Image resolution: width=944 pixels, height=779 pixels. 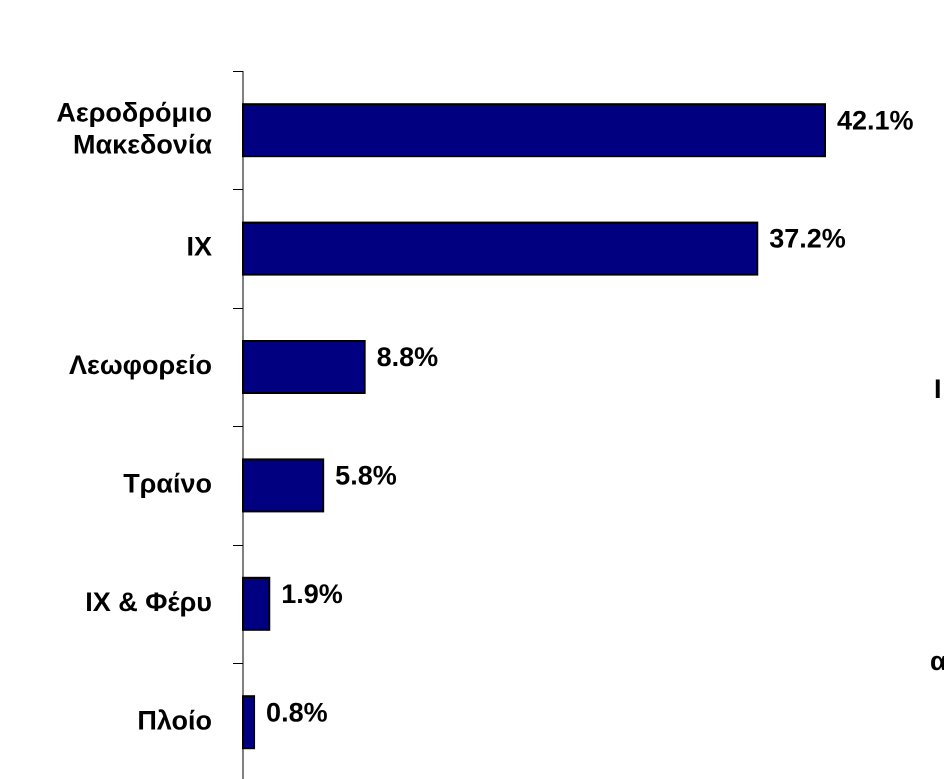 I want to click on category-label: Λεωφορείο, so click(x=140, y=365).